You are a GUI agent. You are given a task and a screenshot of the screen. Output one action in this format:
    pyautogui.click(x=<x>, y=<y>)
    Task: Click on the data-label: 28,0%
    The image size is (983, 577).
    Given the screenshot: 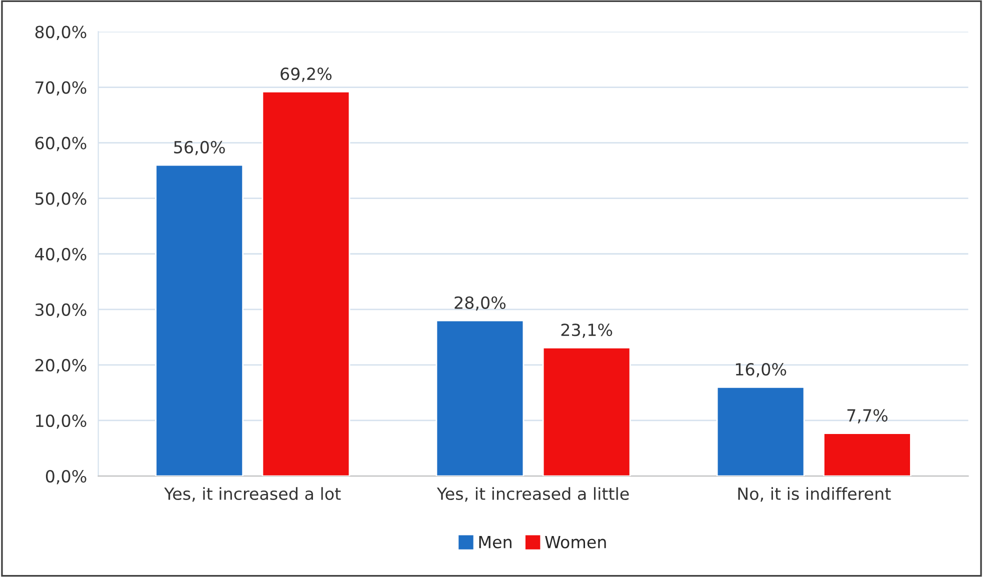 What is the action you would take?
    pyautogui.click(x=480, y=303)
    